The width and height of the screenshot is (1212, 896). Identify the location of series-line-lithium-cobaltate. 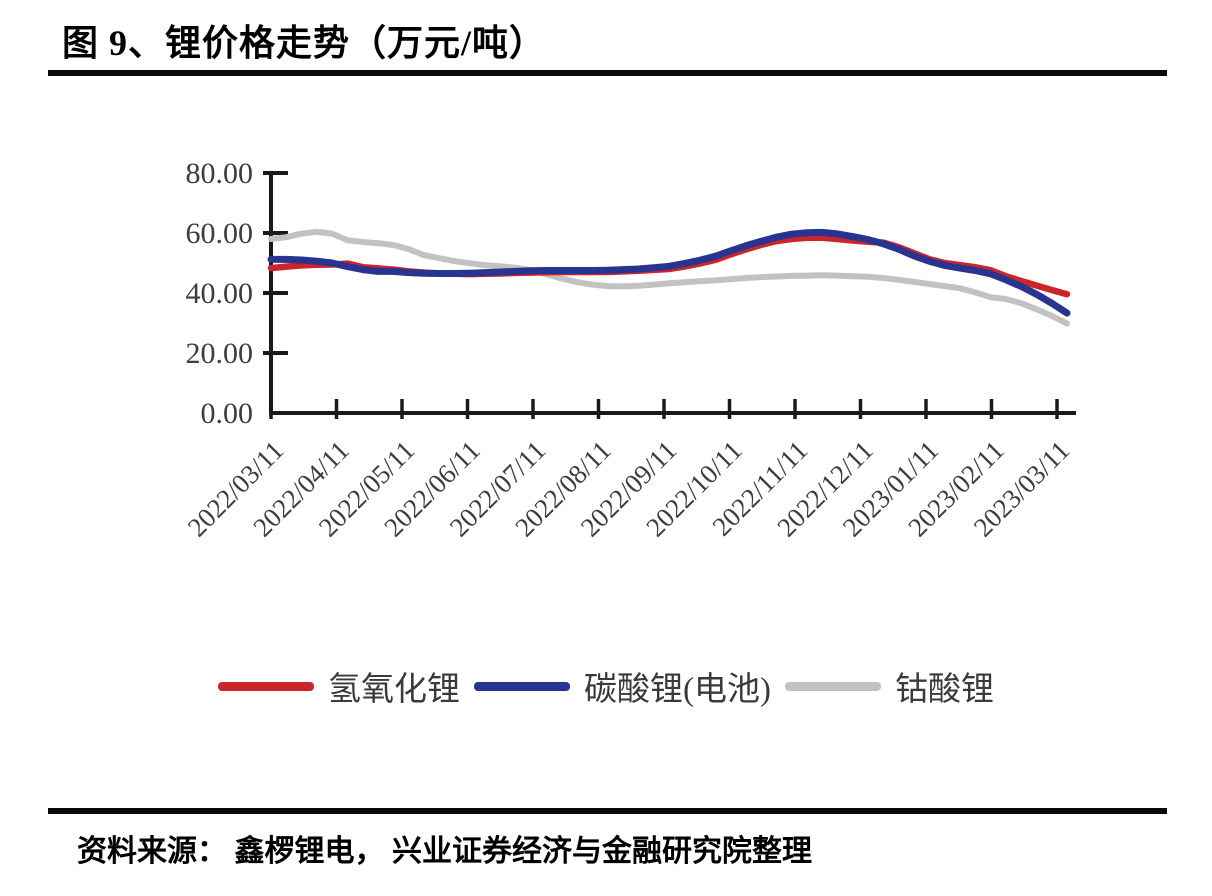
(669, 277).